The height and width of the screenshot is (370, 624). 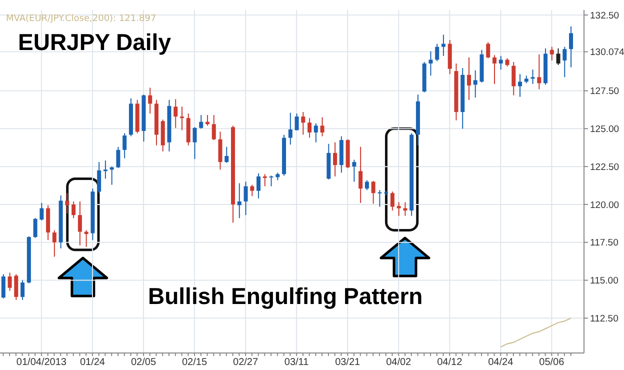 What do you see at coordinates (536, 333) in the screenshot?
I see `line-series` at bounding box center [536, 333].